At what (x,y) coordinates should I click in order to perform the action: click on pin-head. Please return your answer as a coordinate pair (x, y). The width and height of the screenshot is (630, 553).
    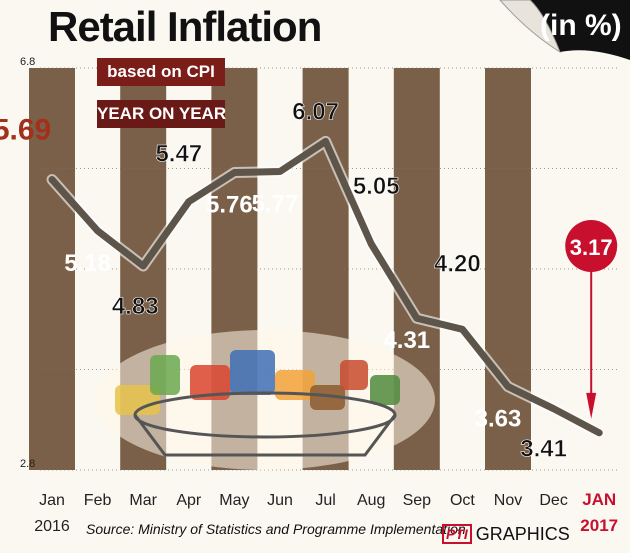
    Looking at the image, I should click on (591, 246).